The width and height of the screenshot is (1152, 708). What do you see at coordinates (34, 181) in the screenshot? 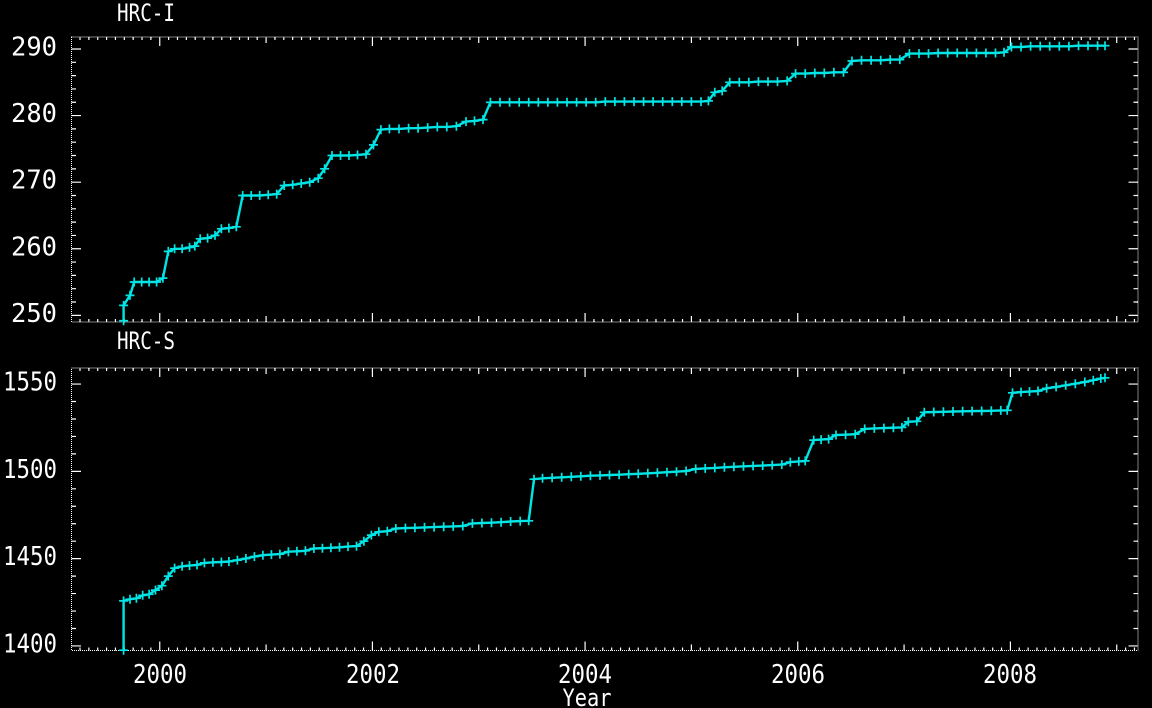
I see `y-tick-label: 270` at bounding box center [34, 181].